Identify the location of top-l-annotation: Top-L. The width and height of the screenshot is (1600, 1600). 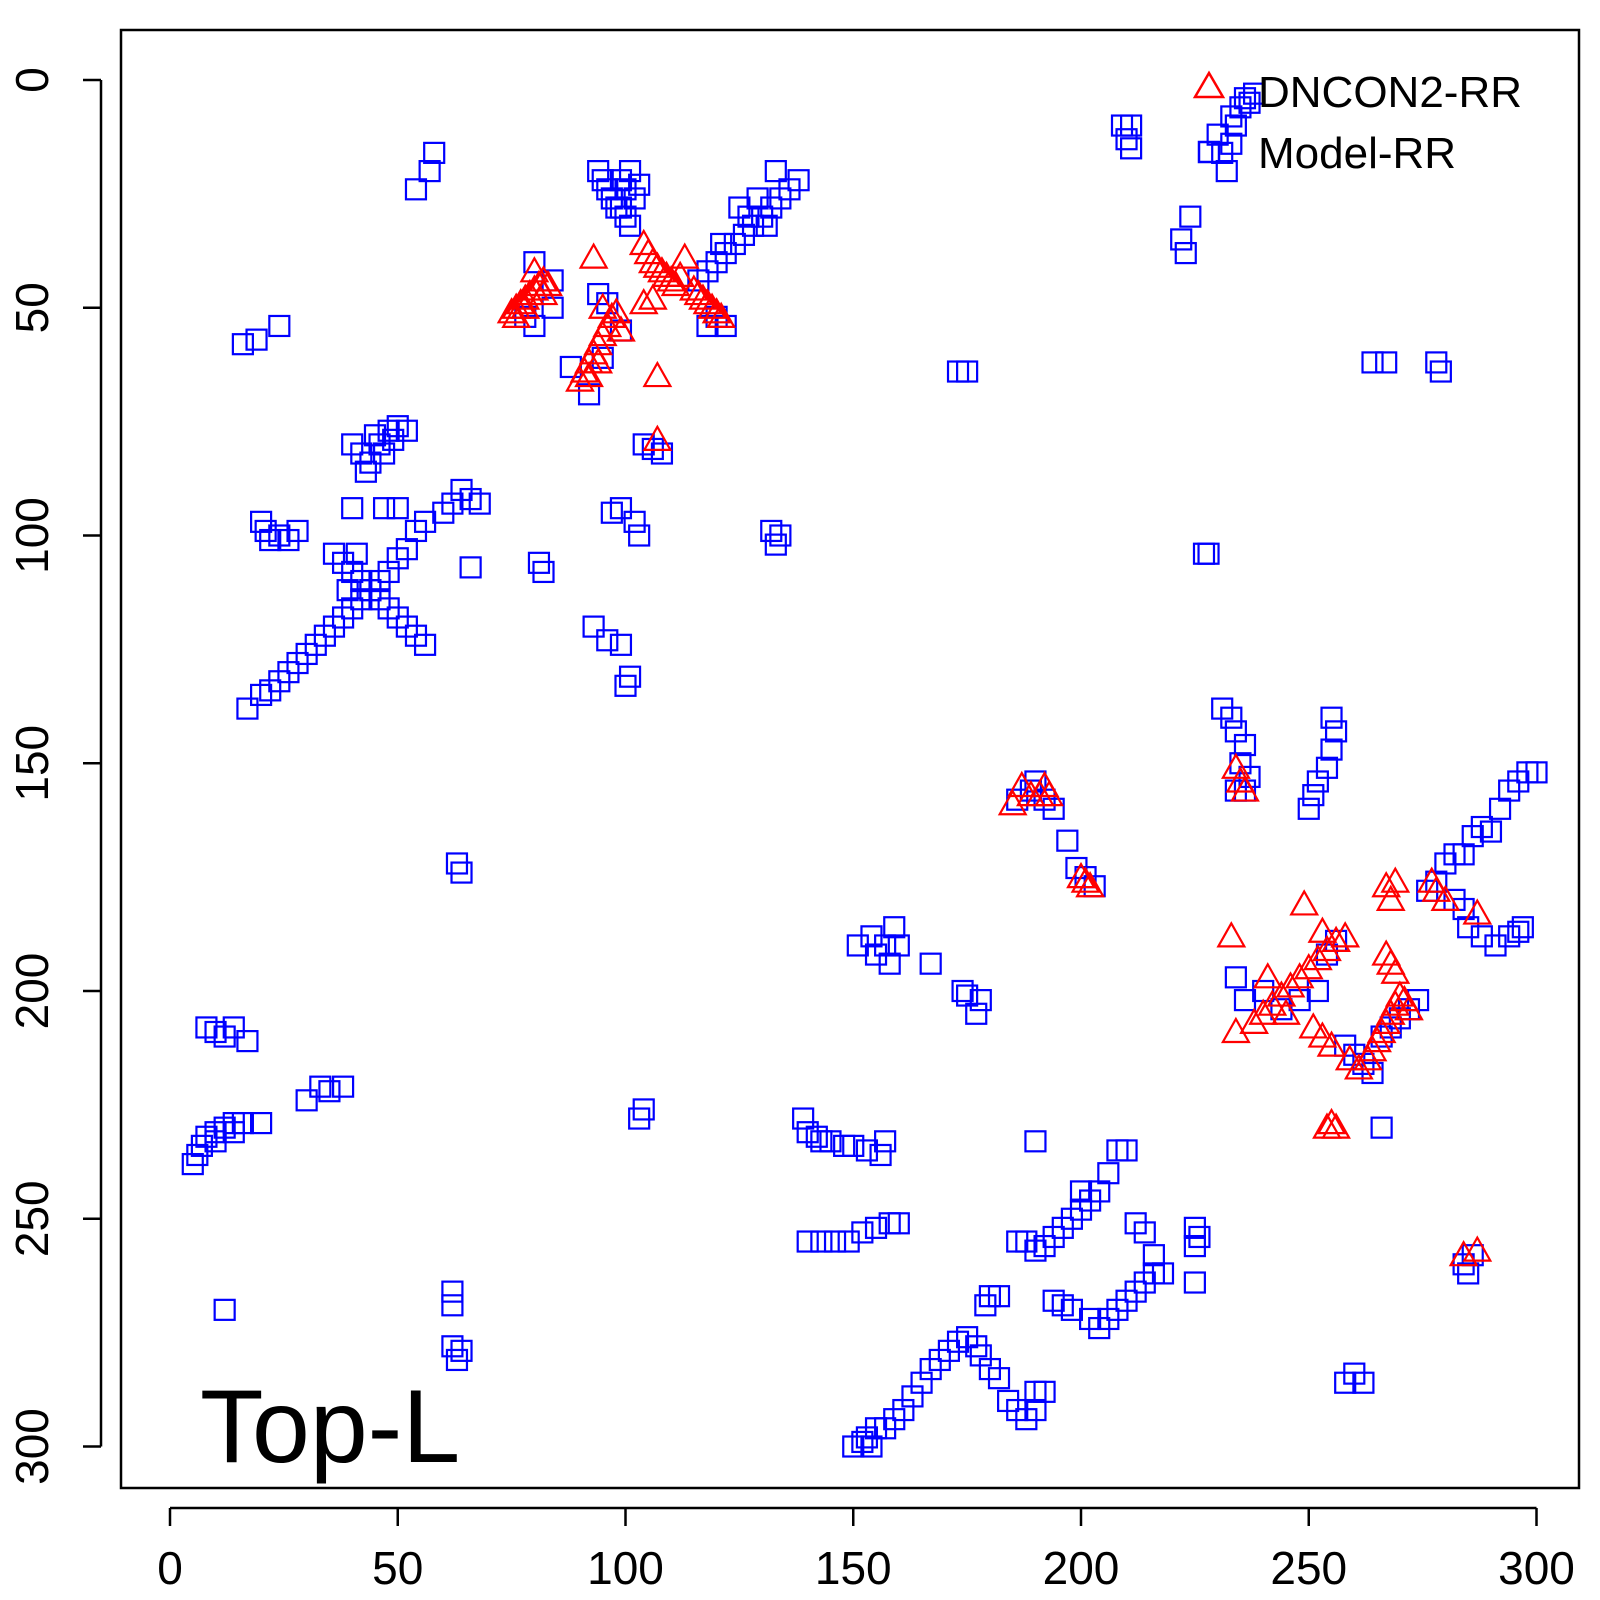
(330, 1427).